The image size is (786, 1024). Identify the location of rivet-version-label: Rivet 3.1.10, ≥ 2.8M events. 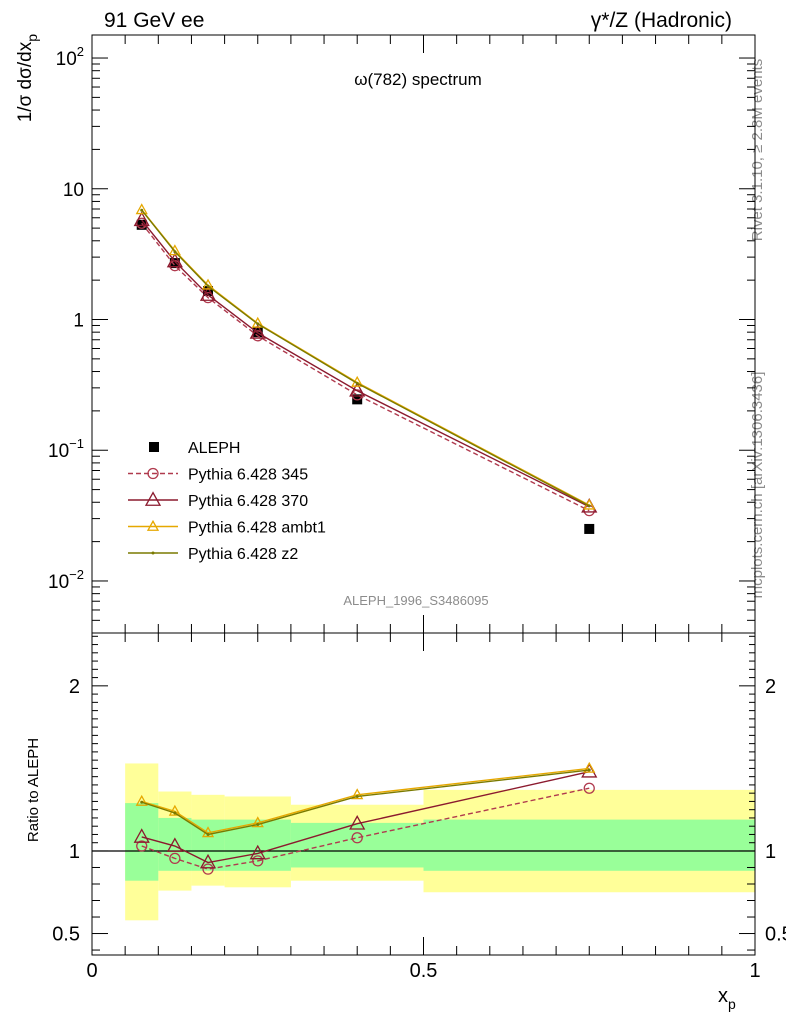
(757, 150).